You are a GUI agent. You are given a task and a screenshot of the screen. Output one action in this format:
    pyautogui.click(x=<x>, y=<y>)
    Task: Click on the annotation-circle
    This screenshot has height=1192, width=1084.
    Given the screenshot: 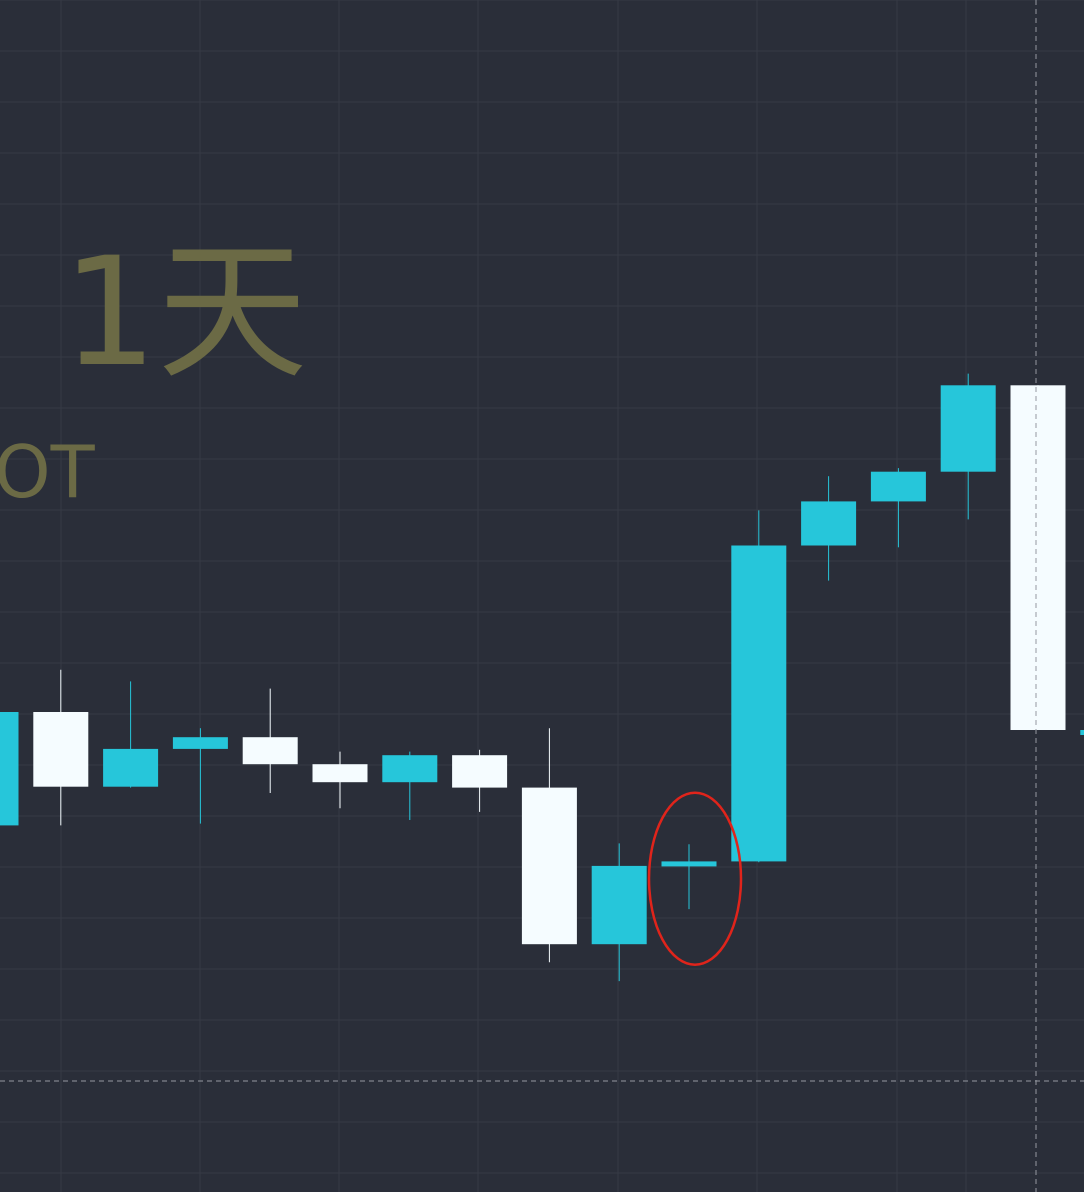 What is the action you would take?
    pyautogui.click(x=695, y=878)
    